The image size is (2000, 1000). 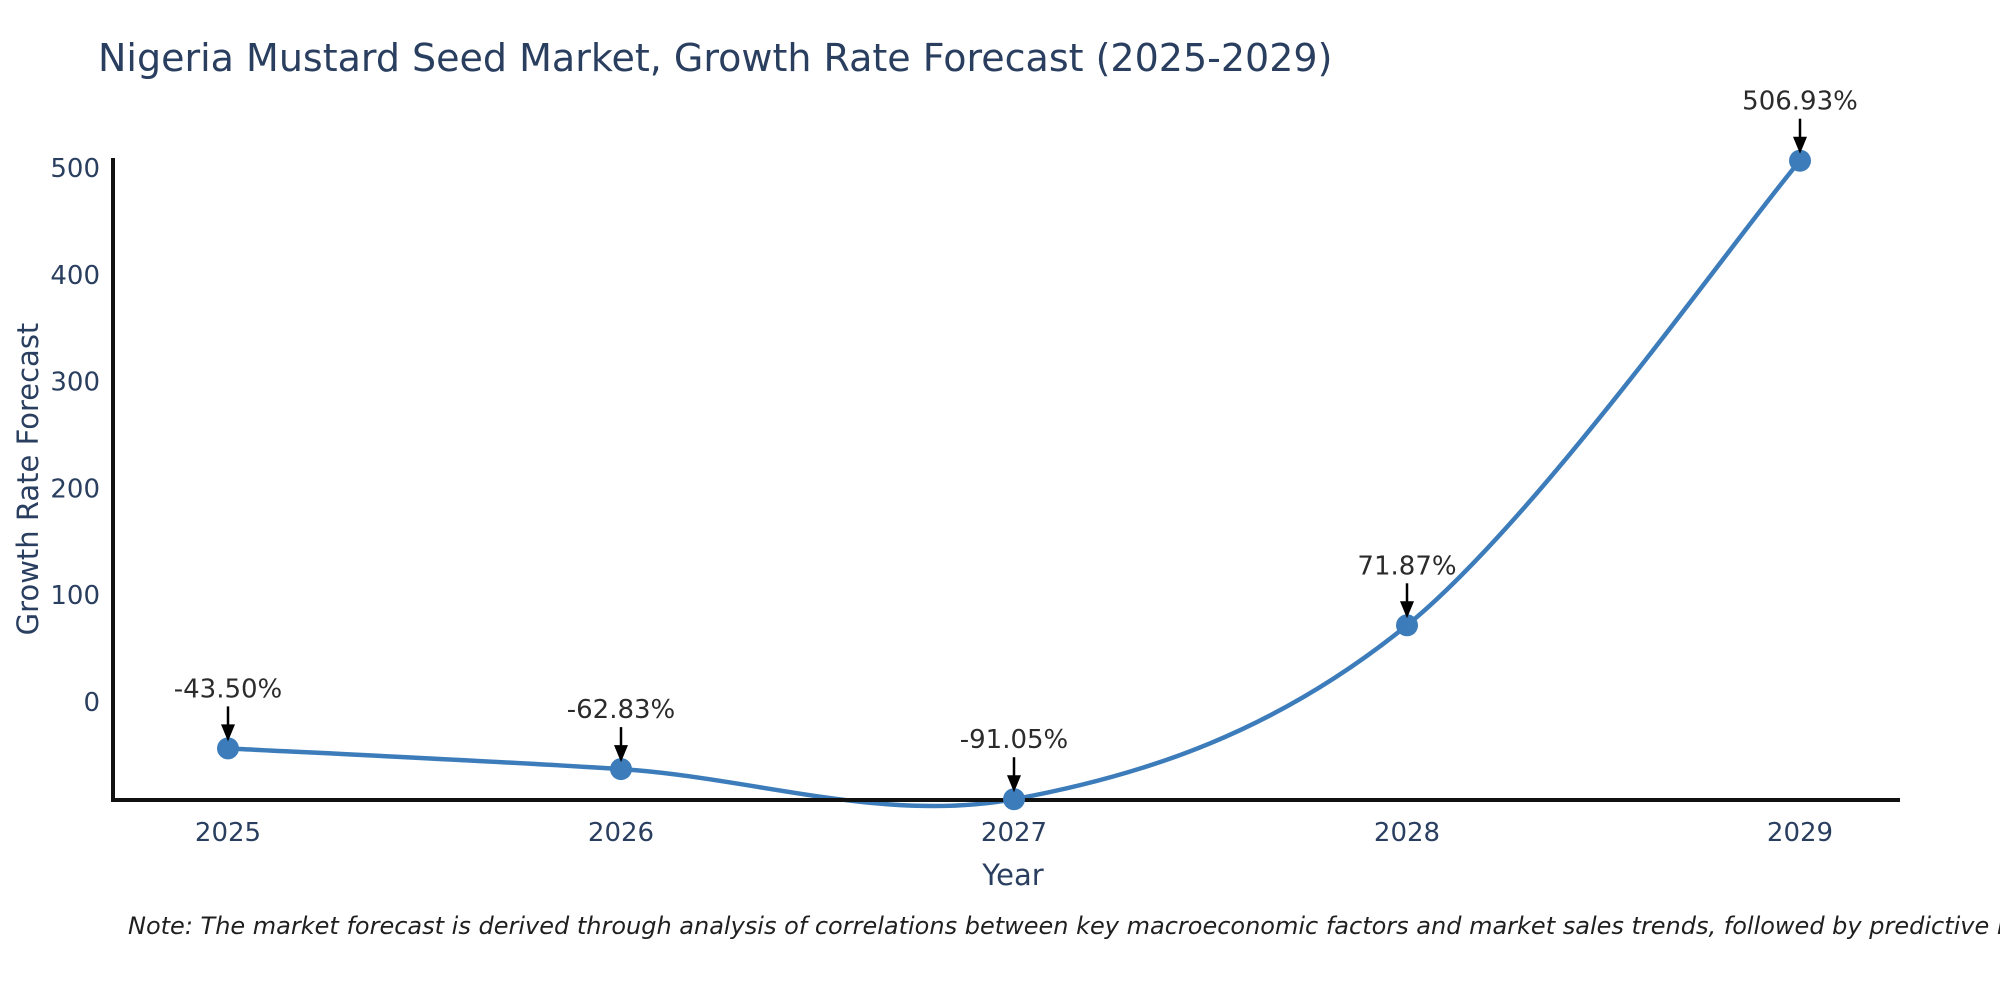 What do you see at coordinates (1407, 610) in the screenshot?
I see `annotation-arrow-head-2028` at bounding box center [1407, 610].